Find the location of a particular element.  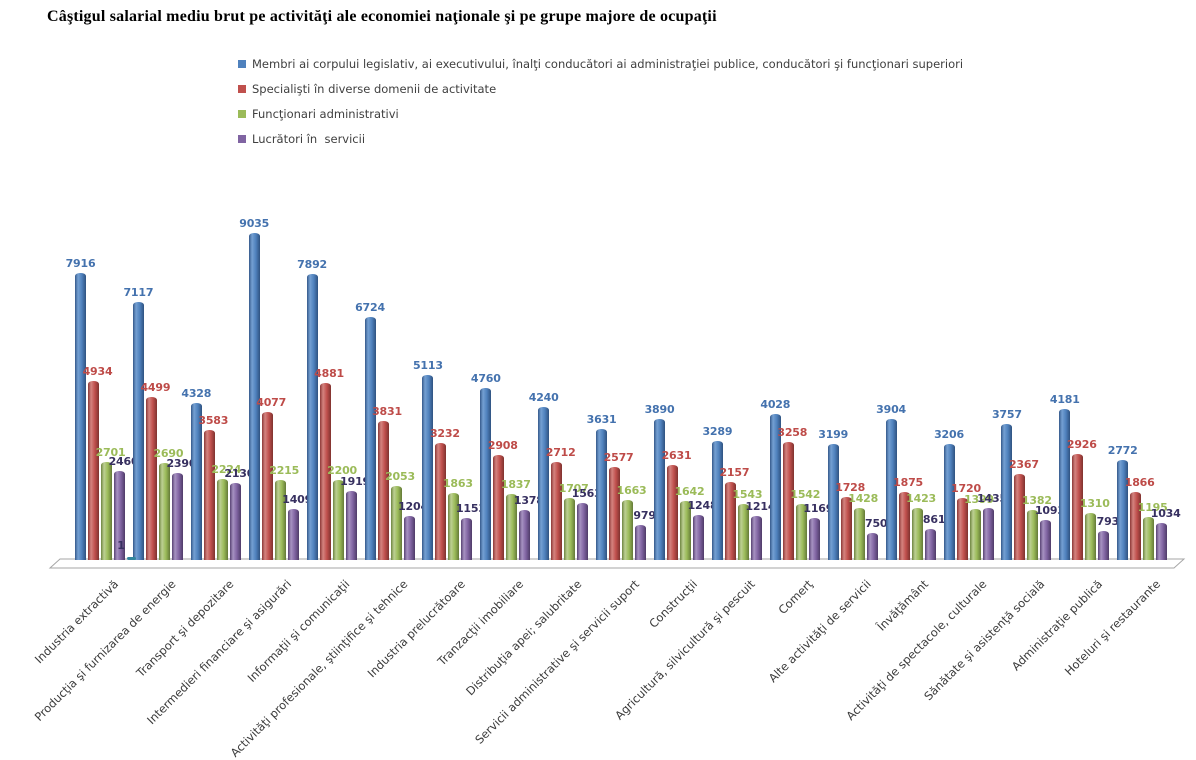

value-label: 1399 is located at coordinates (979, 499).